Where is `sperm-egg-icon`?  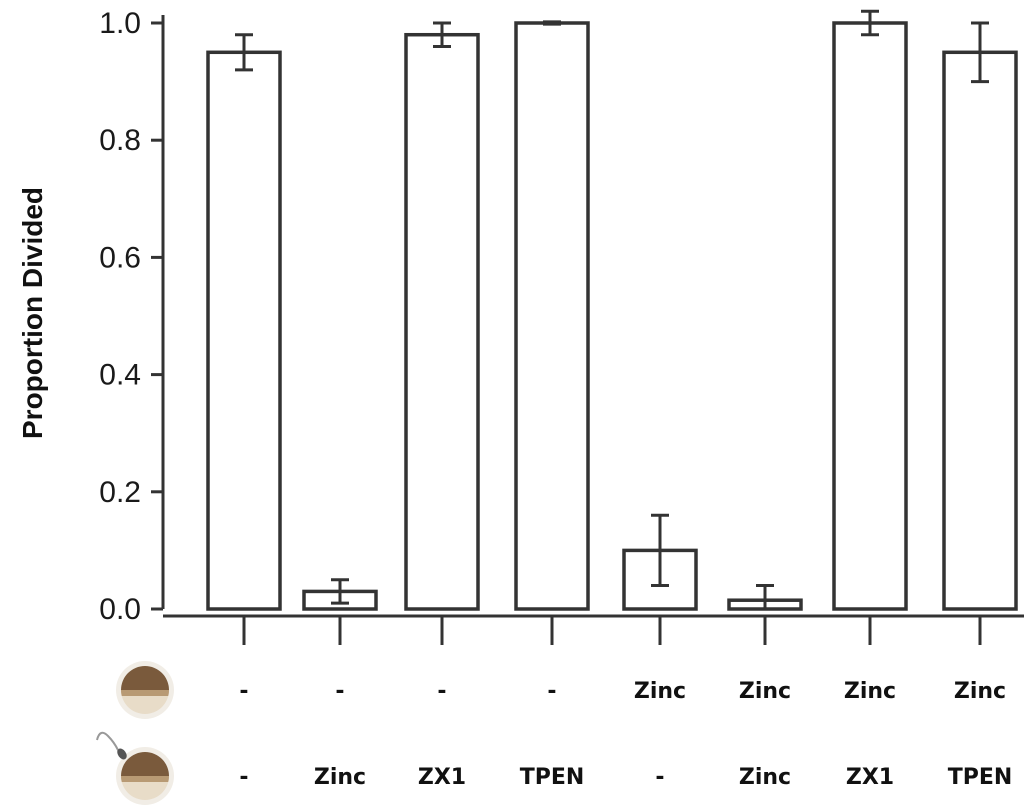
sperm-egg-icon is located at coordinates (135, 768).